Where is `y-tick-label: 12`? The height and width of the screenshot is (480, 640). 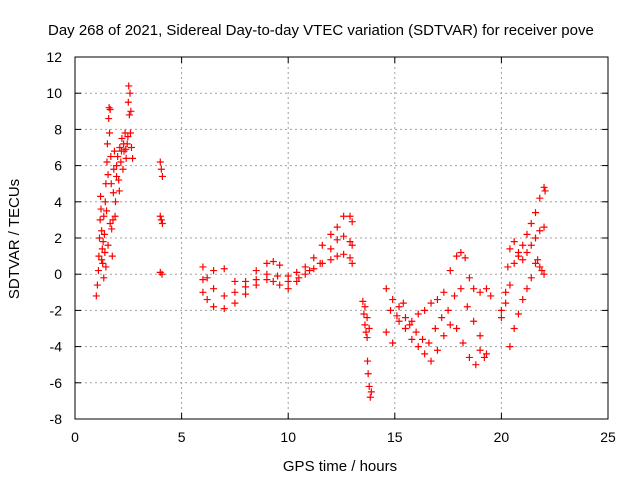 y-tick-label: 12 is located at coordinates (54, 57).